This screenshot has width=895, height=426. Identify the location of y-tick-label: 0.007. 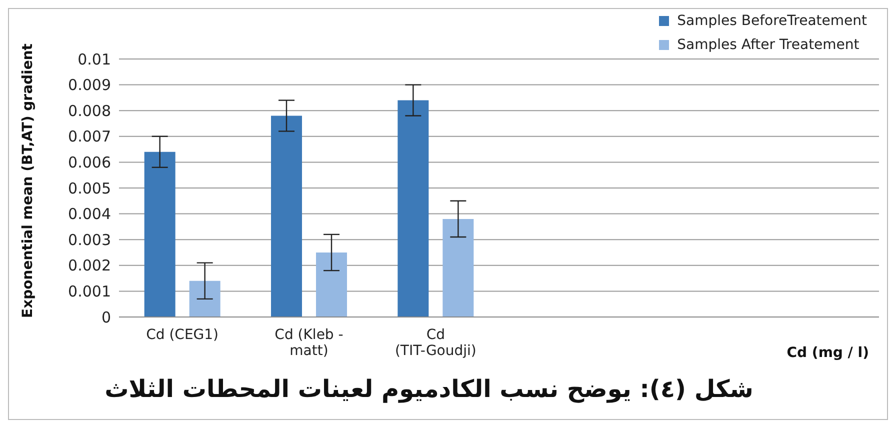
(89, 137).